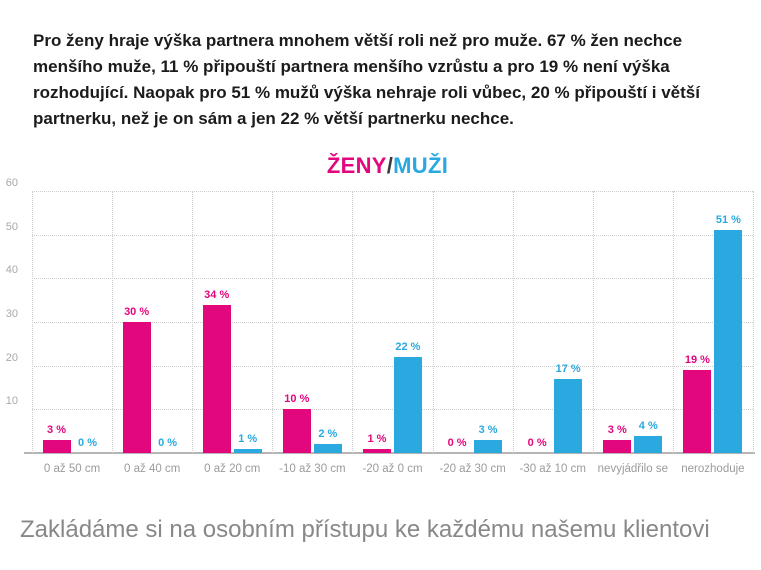 The width and height of the screenshot is (761, 570). I want to click on x-axis-line, so click(389, 453).